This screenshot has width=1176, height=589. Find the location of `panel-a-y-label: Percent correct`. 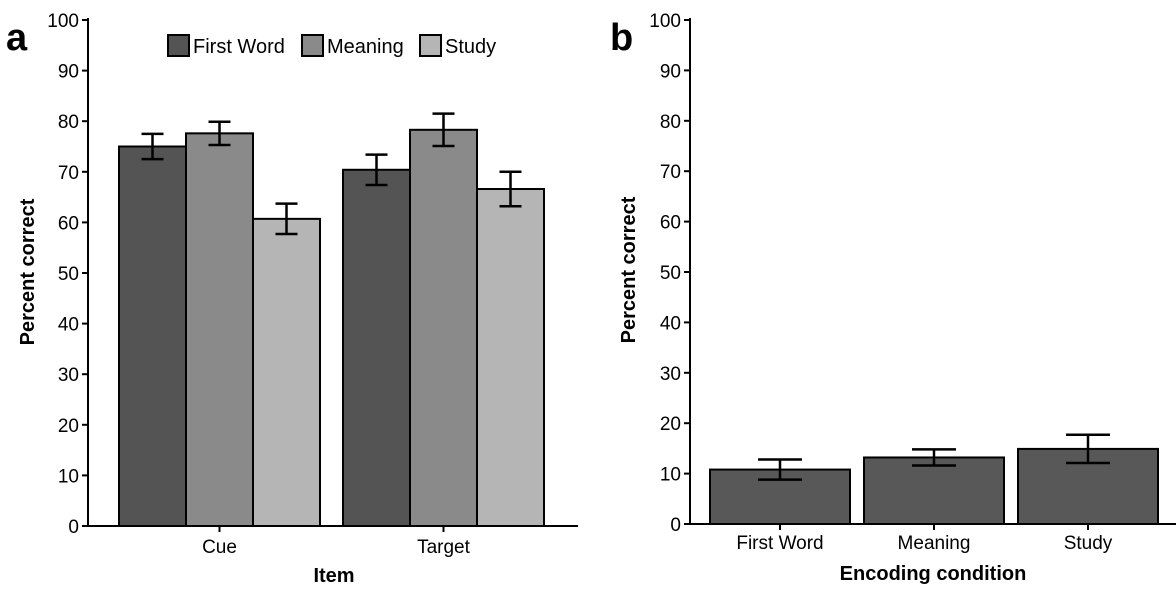

panel-a-y-label: Percent correct is located at coordinates (28, 271).